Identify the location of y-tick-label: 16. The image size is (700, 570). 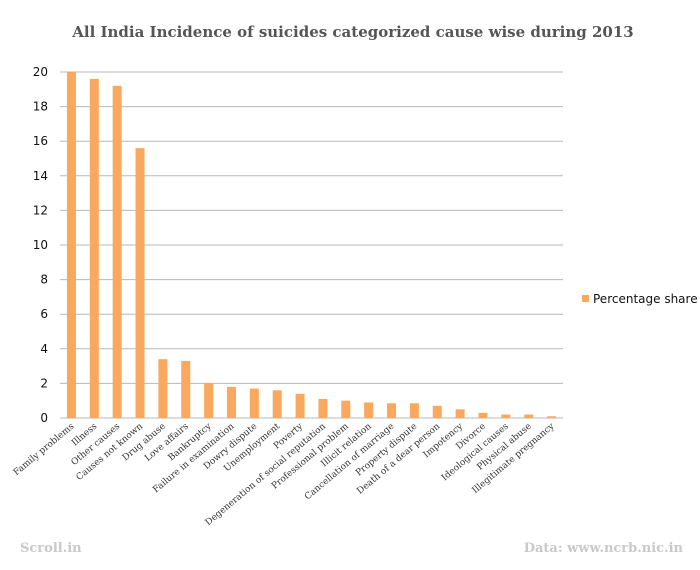
(40, 141).